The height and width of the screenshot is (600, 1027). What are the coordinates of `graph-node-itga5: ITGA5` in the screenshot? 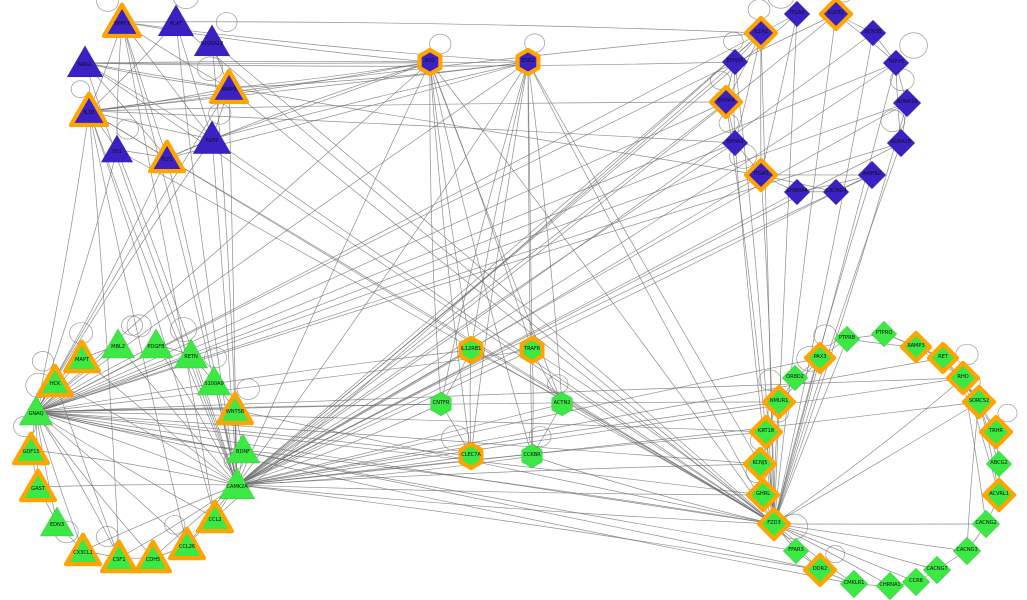 It's located at (761, 175).